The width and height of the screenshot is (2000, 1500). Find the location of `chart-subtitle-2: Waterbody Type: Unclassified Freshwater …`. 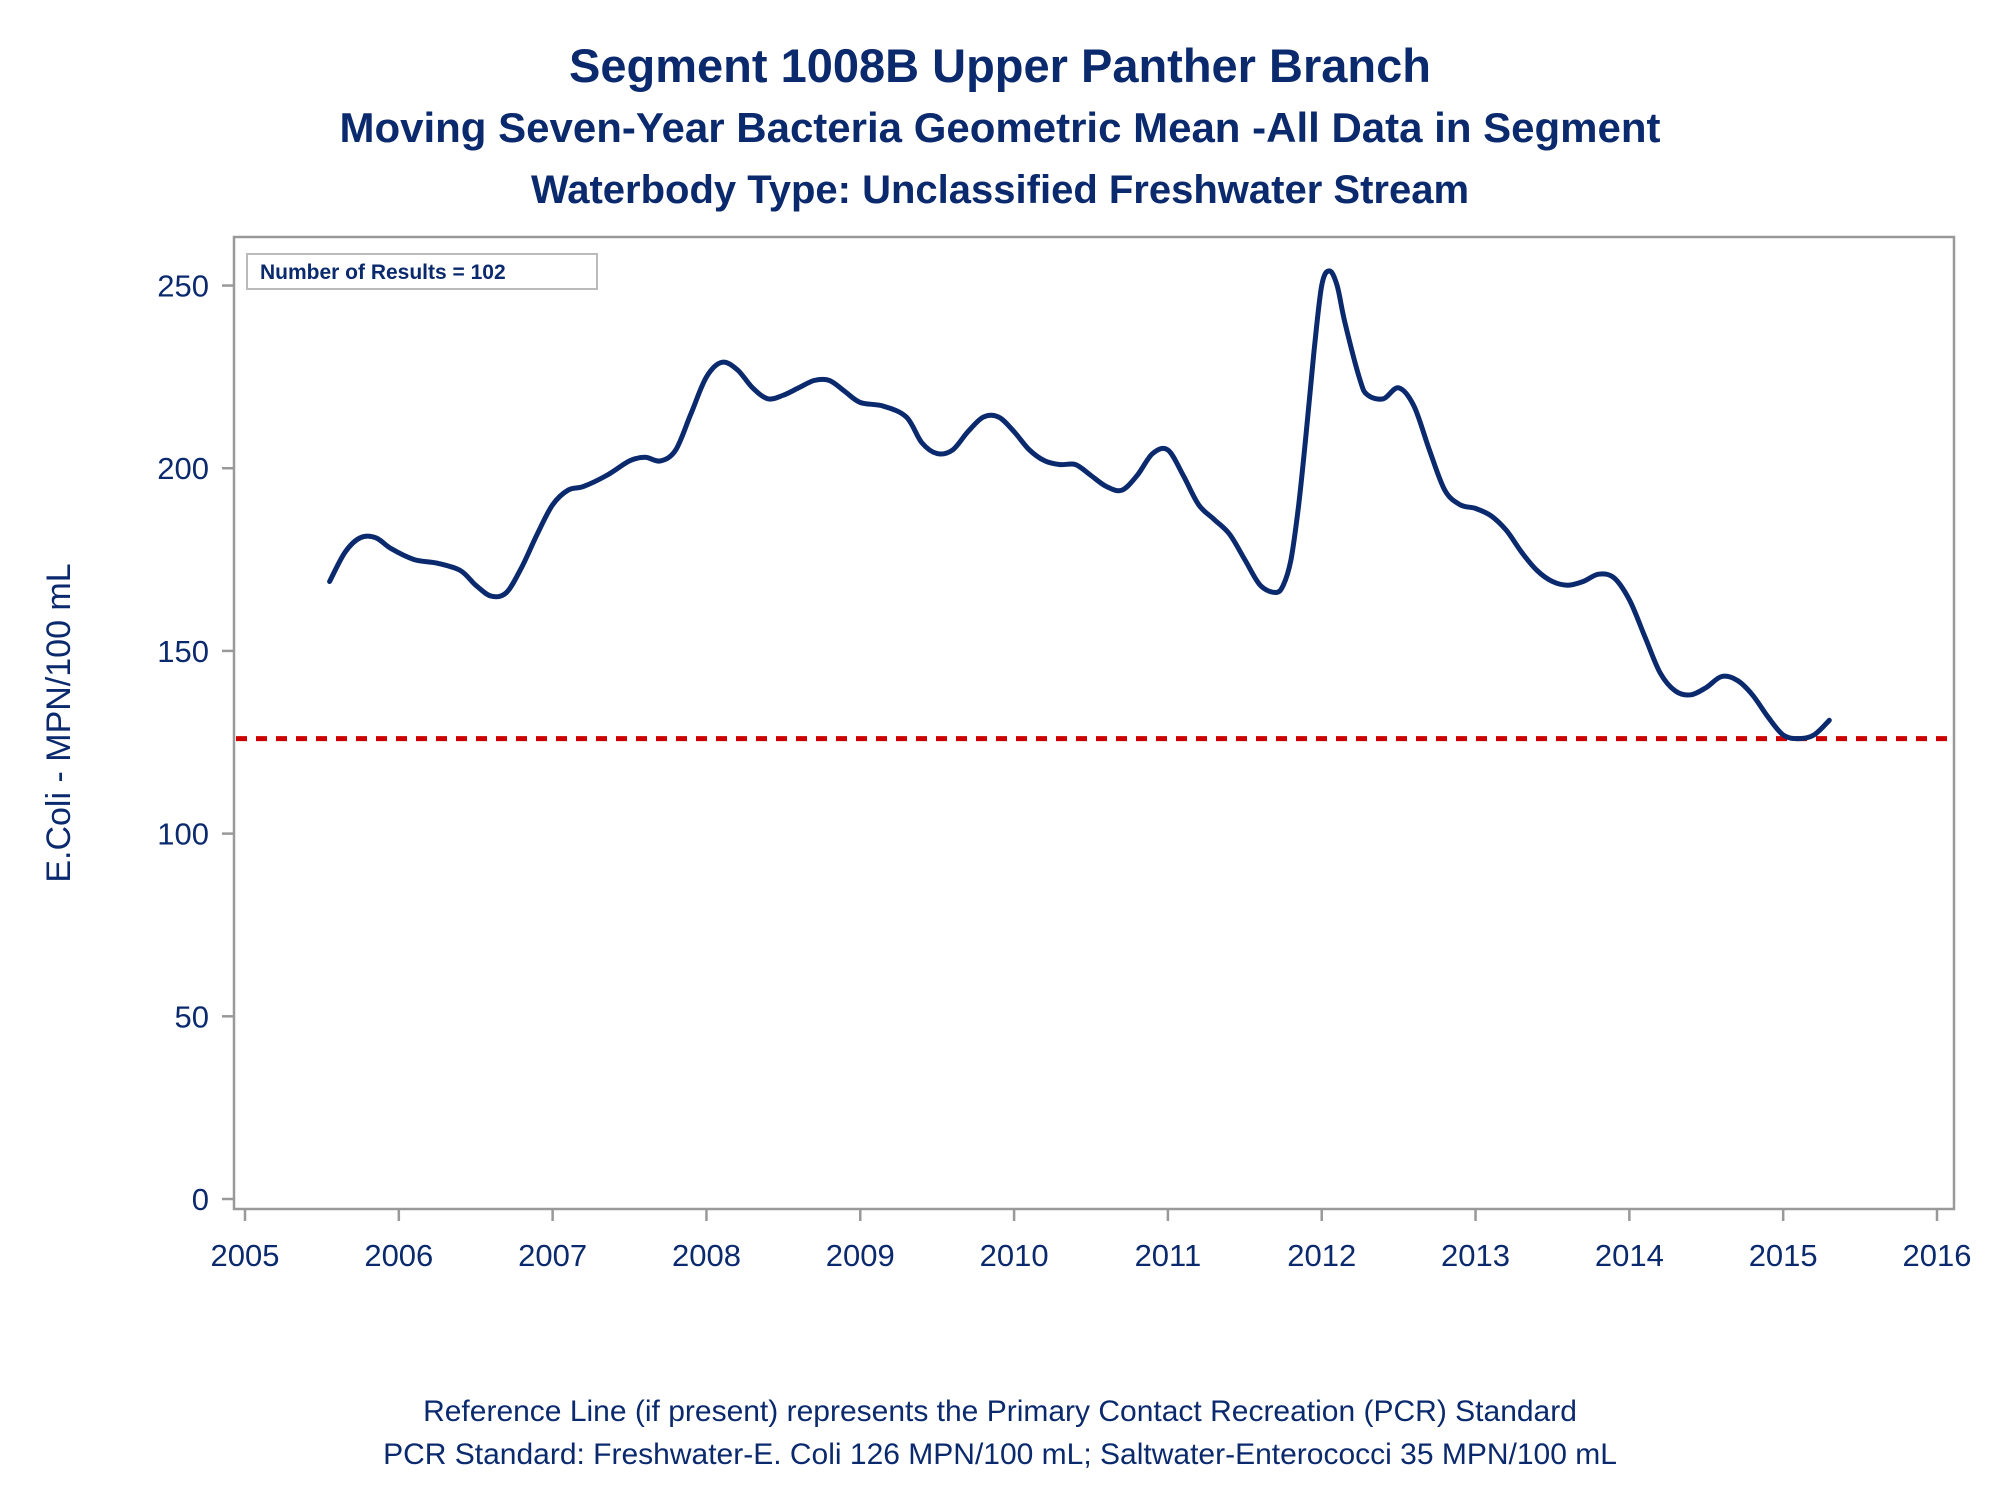

chart-subtitle-2: Waterbody Type: Unclassified Freshwater … is located at coordinates (1000, 190).